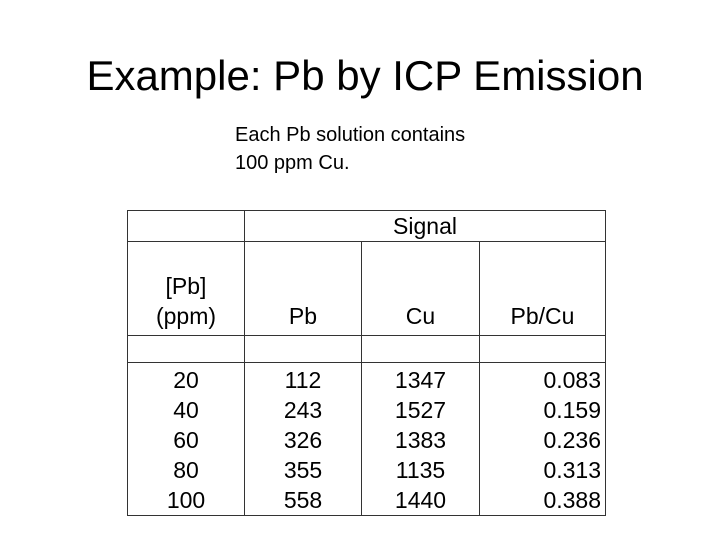  Describe the element at coordinates (572, 470) in the screenshot. I see `ratio-value: 0.313` at that location.